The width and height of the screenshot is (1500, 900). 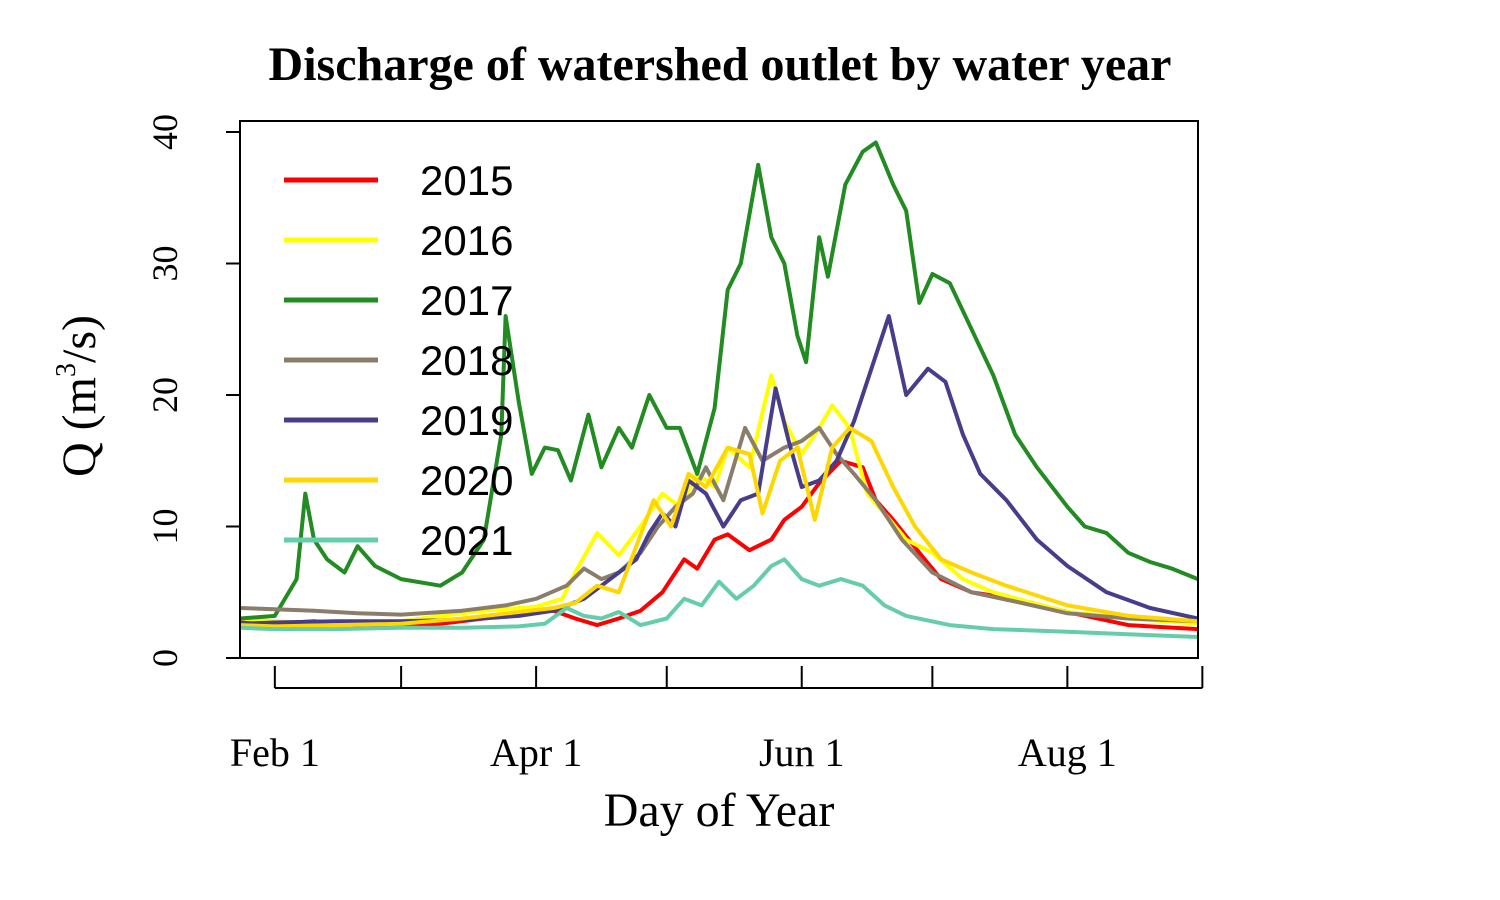 What do you see at coordinates (719, 545) in the screenshot?
I see `series-line-2015` at bounding box center [719, 545].